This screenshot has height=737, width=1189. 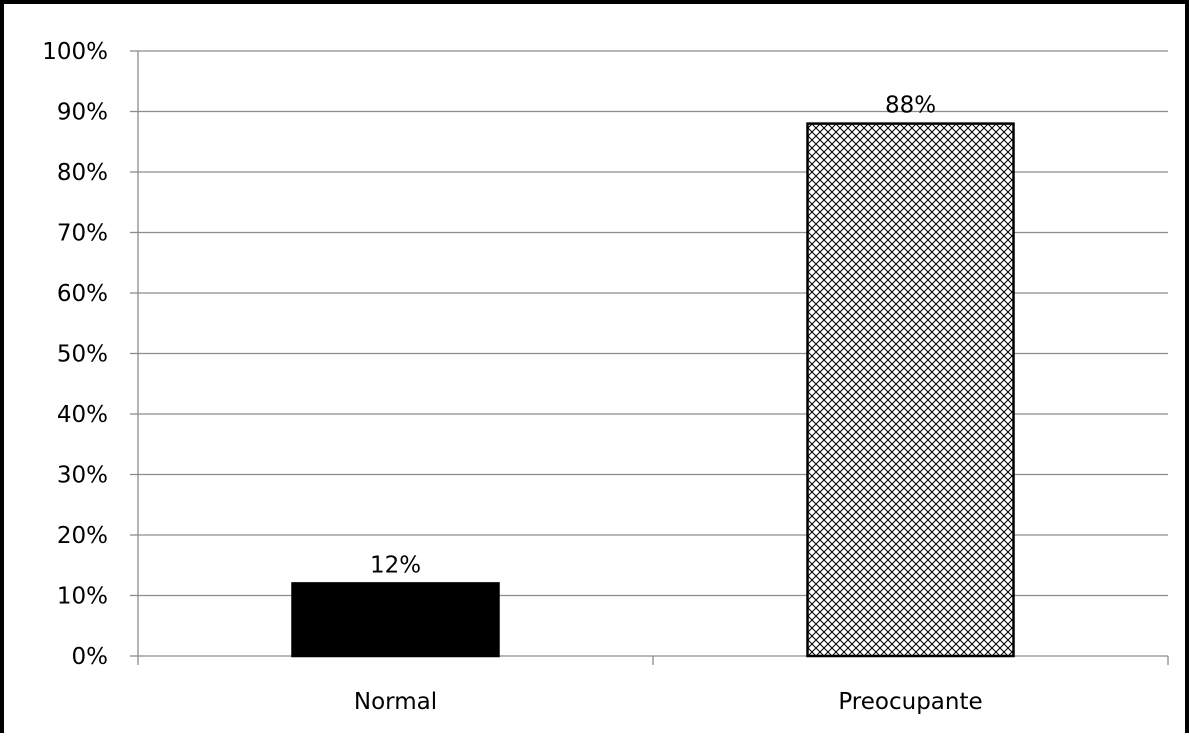 What do you see at coordinates (82, 476) in the screenshot?
I see `y-tick-label: 30%` at bounding box center [82, 476].